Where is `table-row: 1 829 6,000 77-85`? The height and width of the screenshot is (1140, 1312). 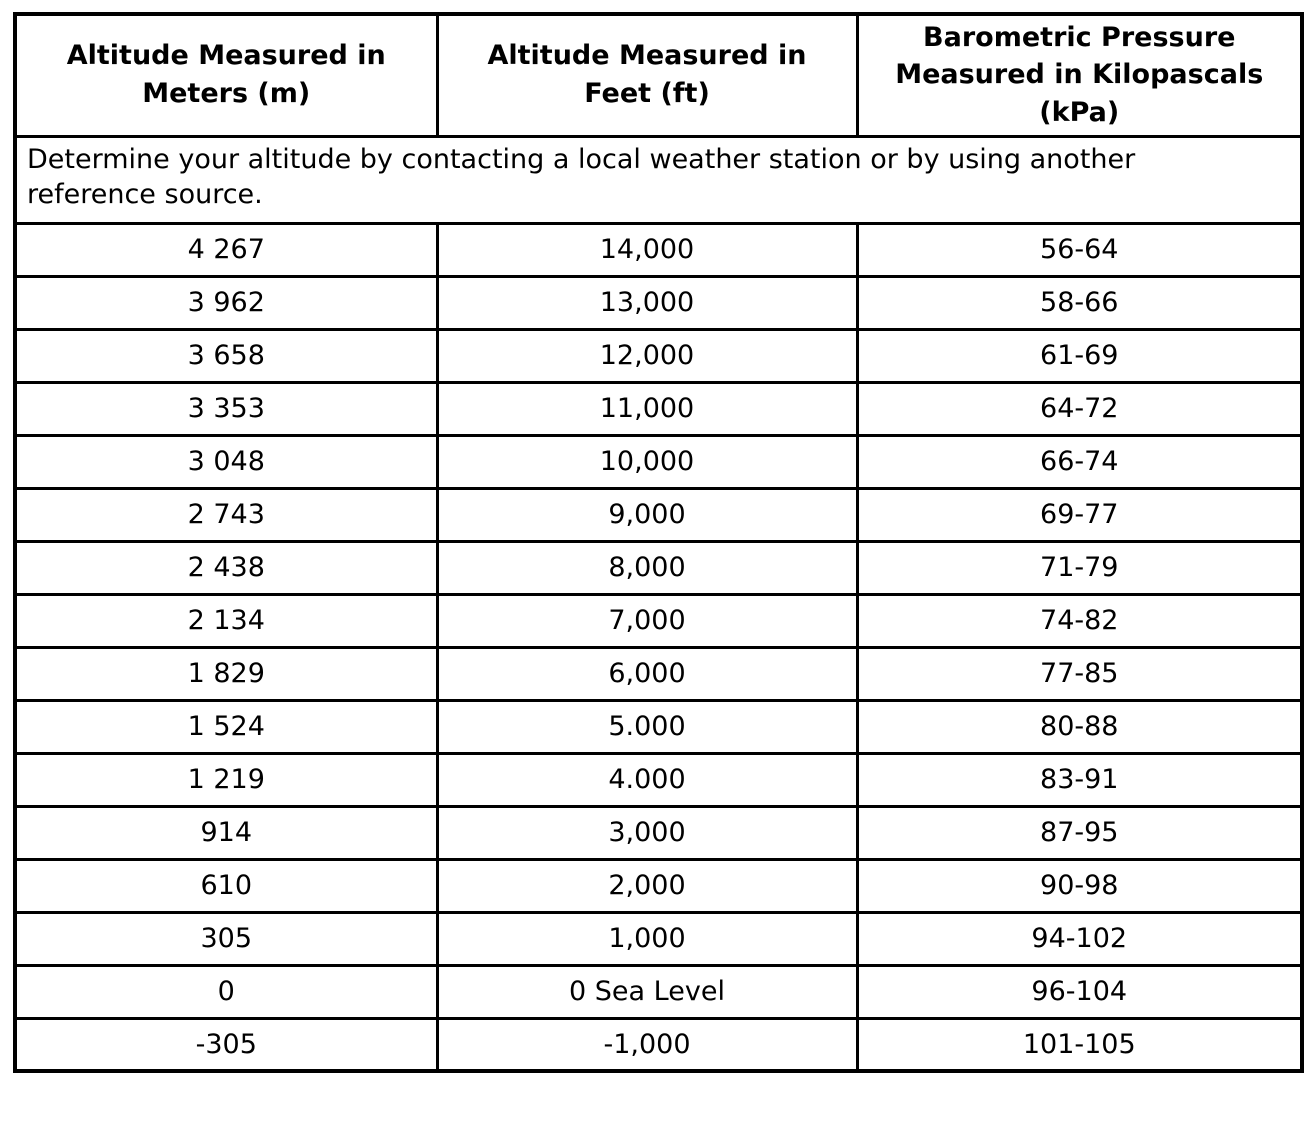 table-row: 1 829 6,000 77-85 is located at coordinates (658, 673).